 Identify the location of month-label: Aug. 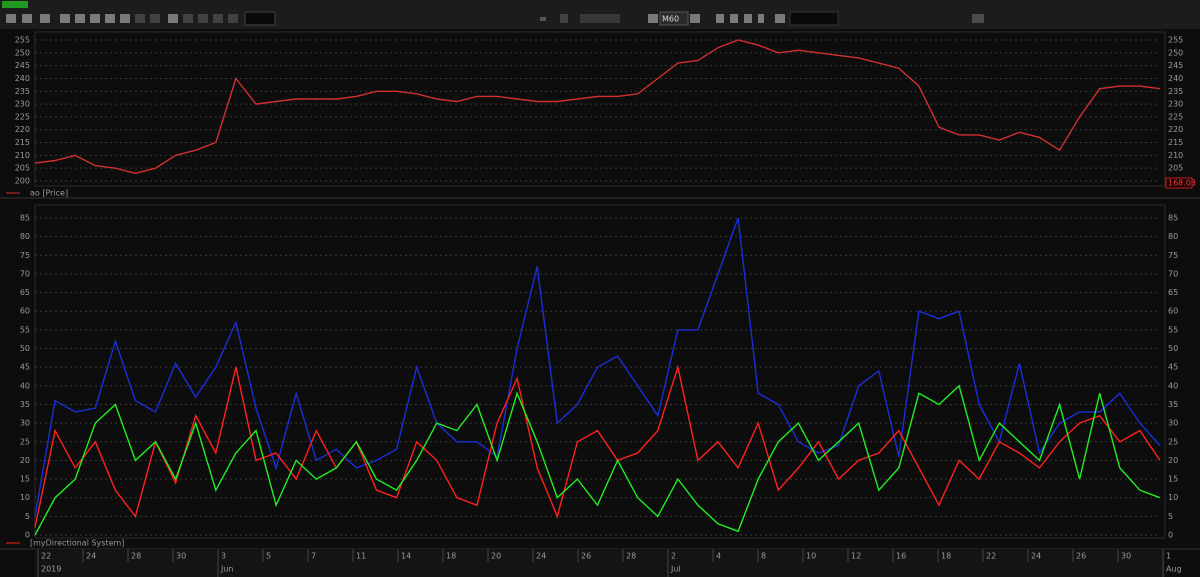
(1174, 569).